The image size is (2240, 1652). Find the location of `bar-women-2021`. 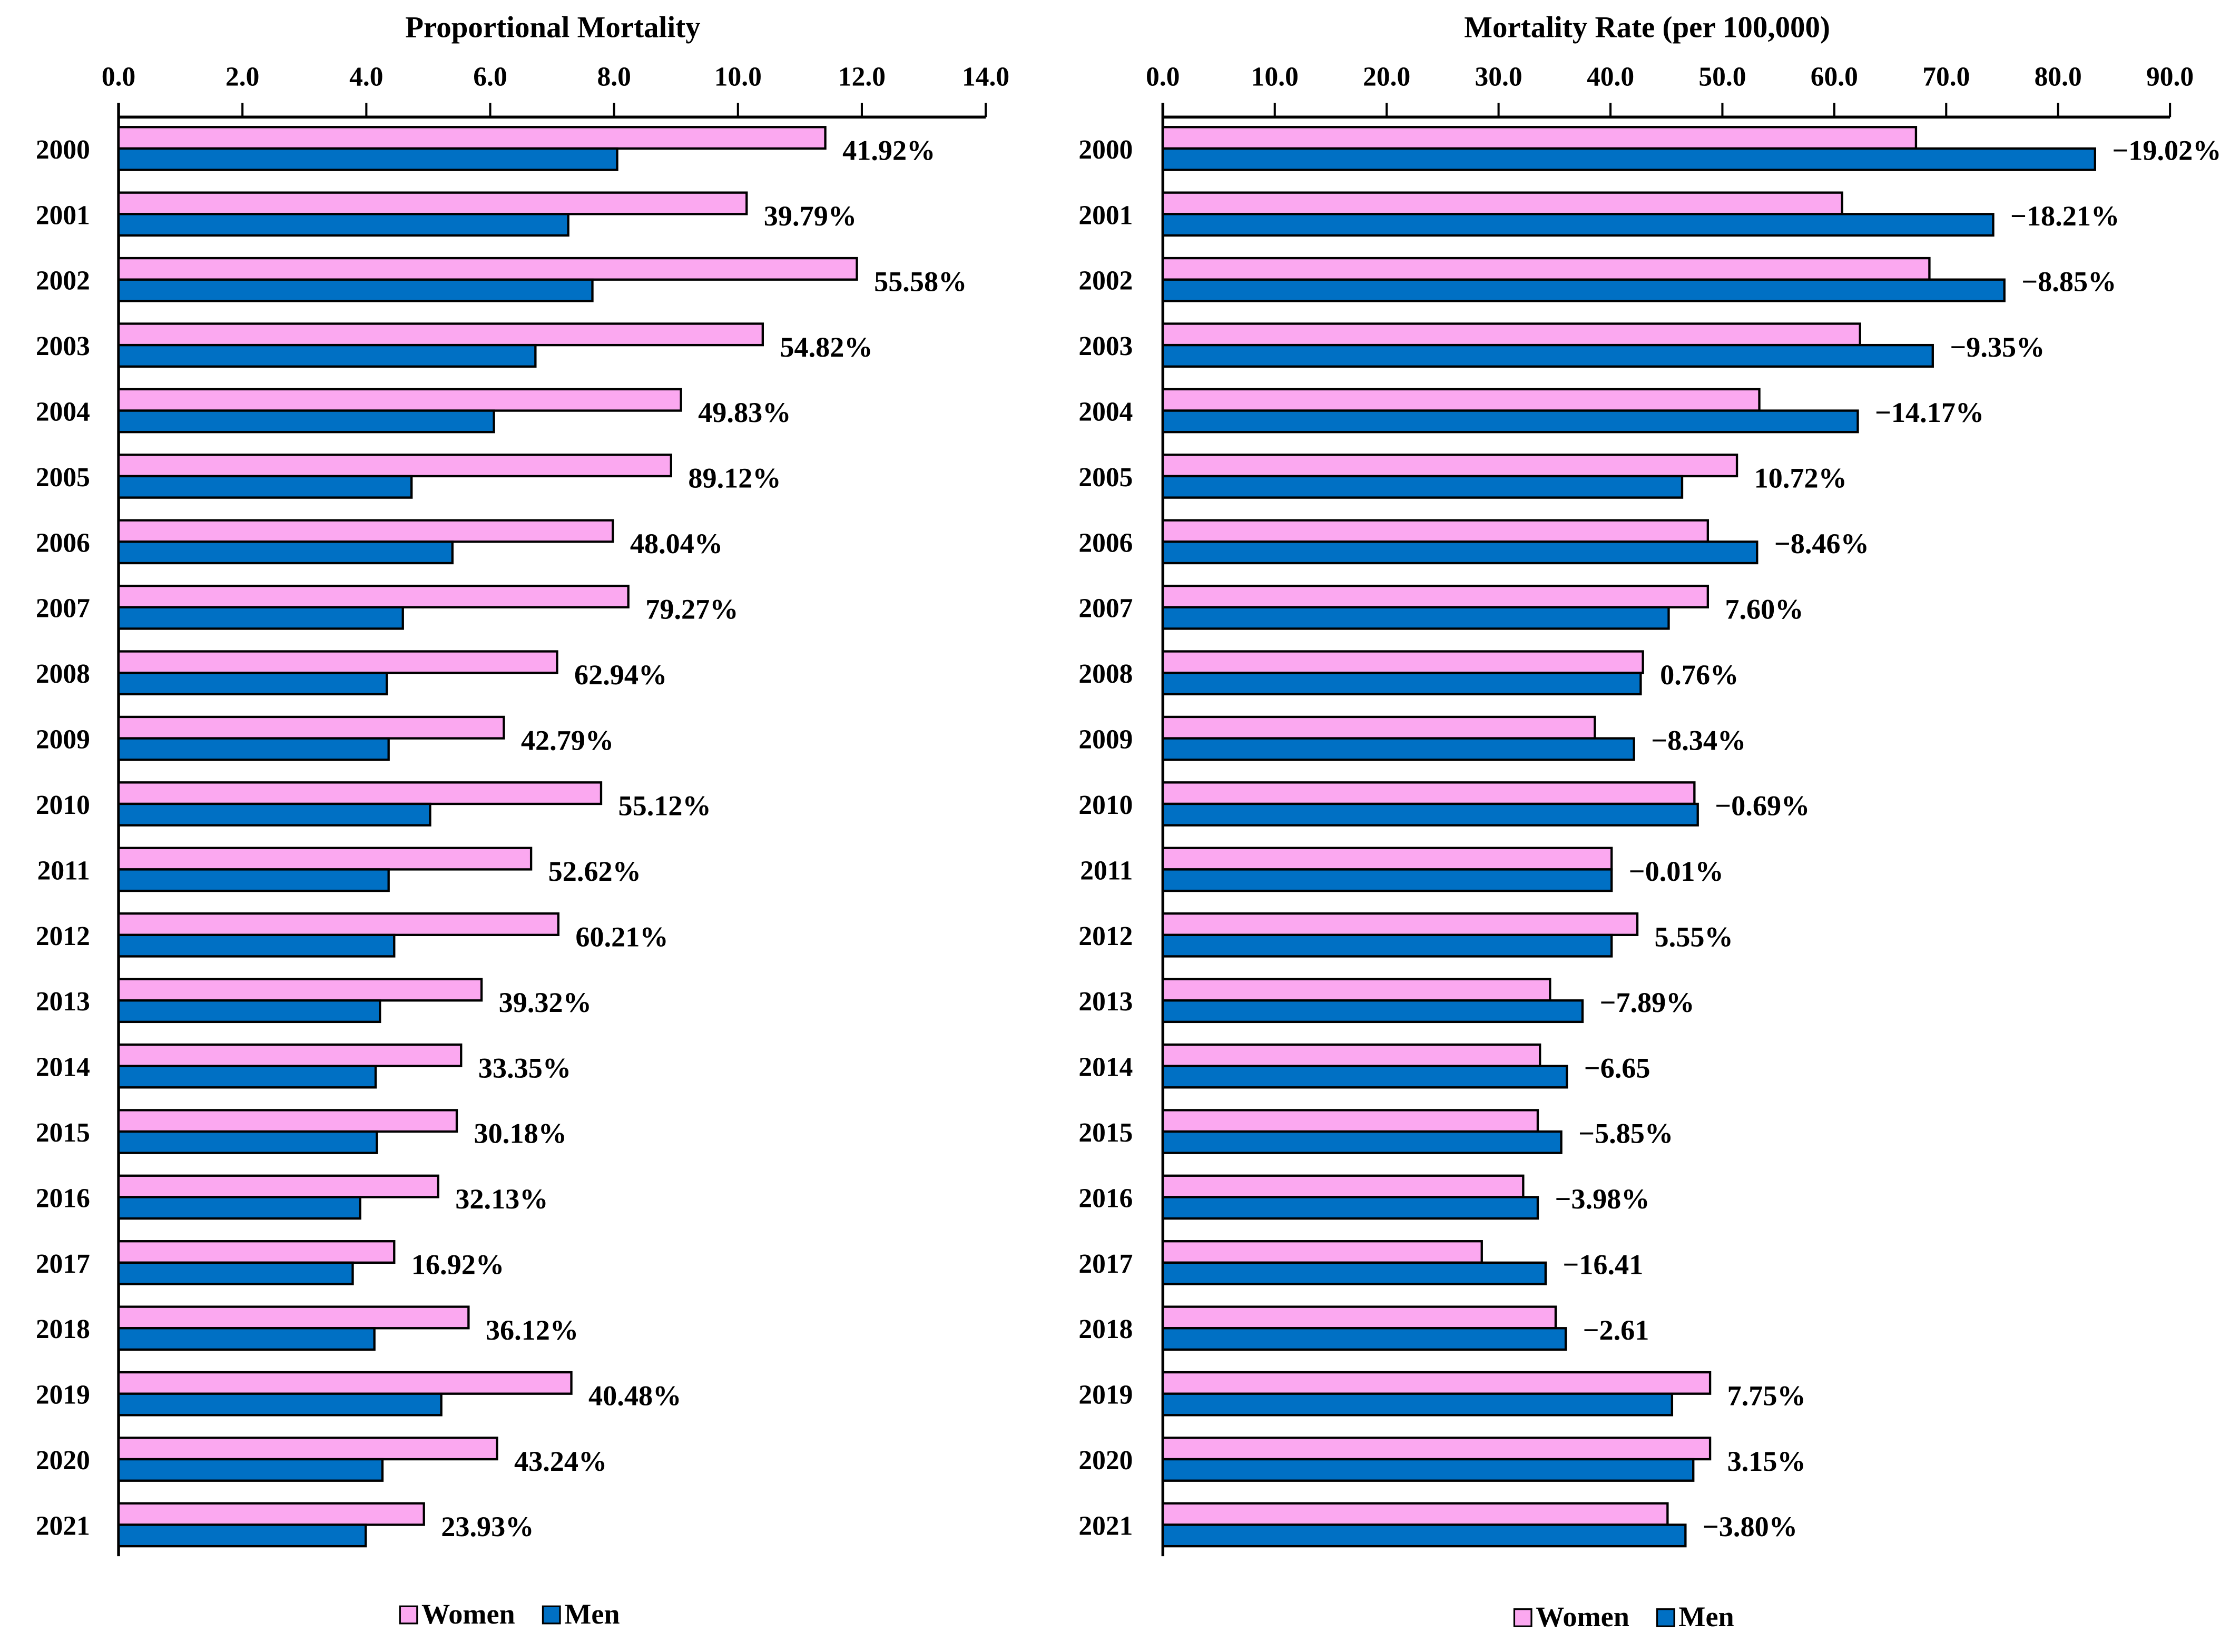

bar-women-2021 is located at coordinates (271, 1514).